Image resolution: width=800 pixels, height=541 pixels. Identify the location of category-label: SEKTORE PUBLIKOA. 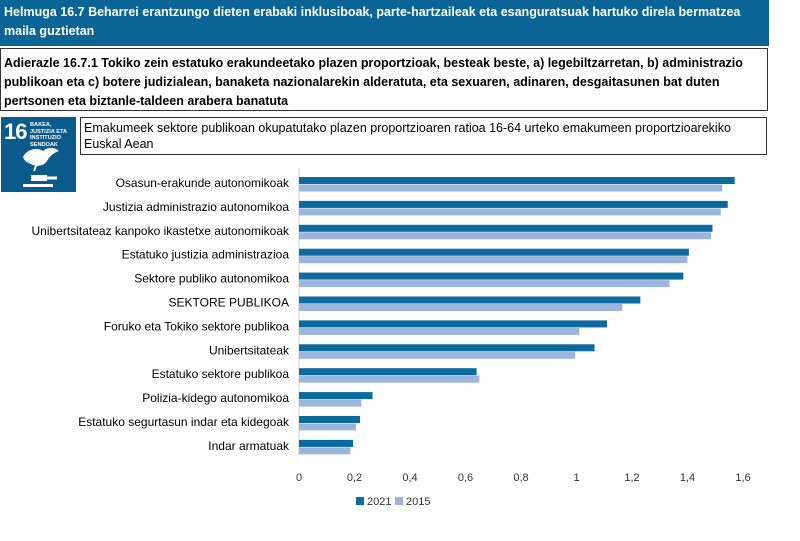
(229, 303).